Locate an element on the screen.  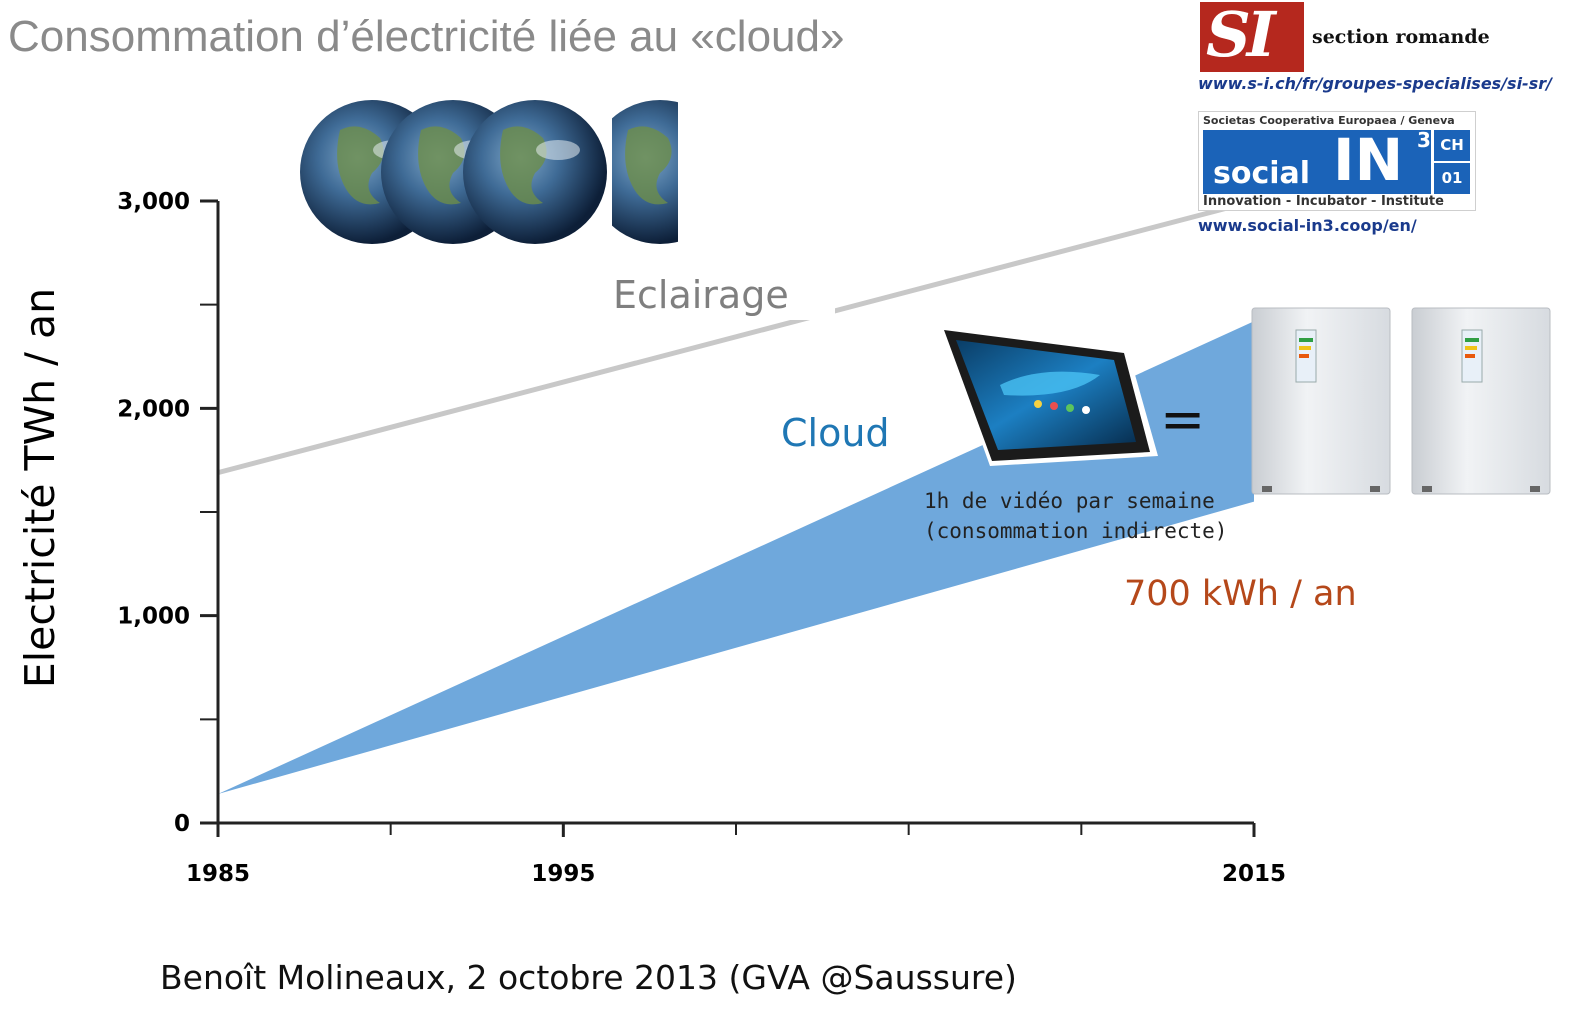
y-tick-label: 3,000 is located at coordinates (153, 202).